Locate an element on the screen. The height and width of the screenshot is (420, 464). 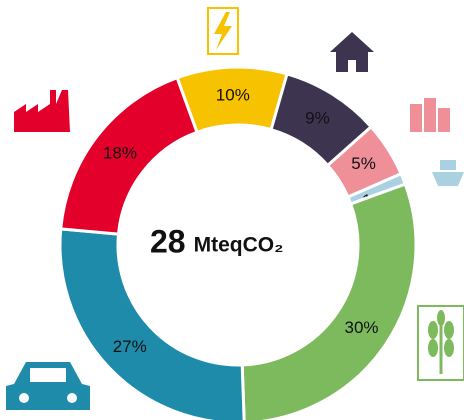
energy-icon is located at coordinates (223, 31).